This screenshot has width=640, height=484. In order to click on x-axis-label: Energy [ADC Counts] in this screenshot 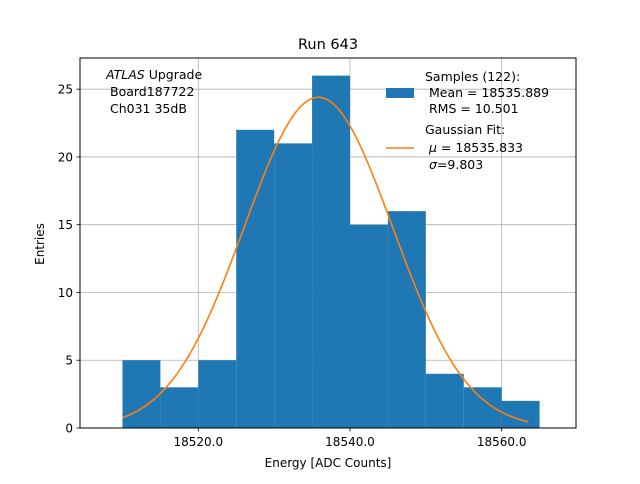, I will do `click(328, 463)`.